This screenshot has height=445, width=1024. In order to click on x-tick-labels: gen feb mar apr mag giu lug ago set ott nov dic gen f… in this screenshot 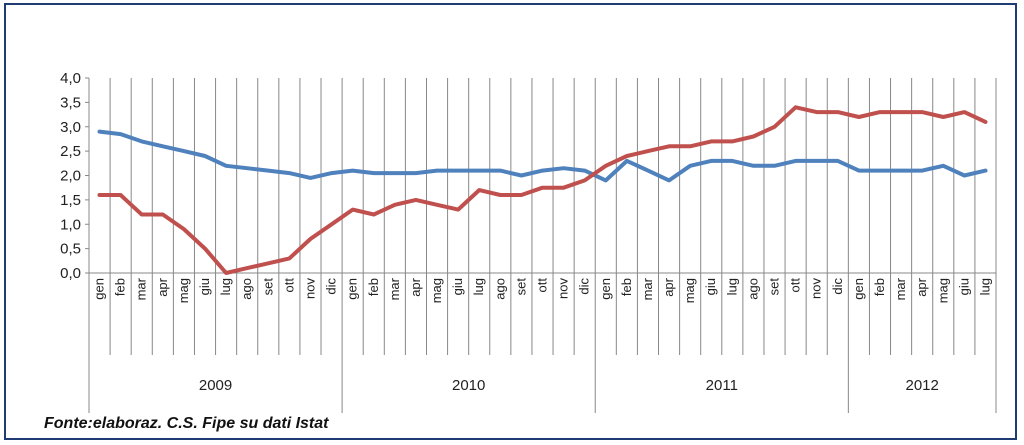, I will do `click(542, 290)`.